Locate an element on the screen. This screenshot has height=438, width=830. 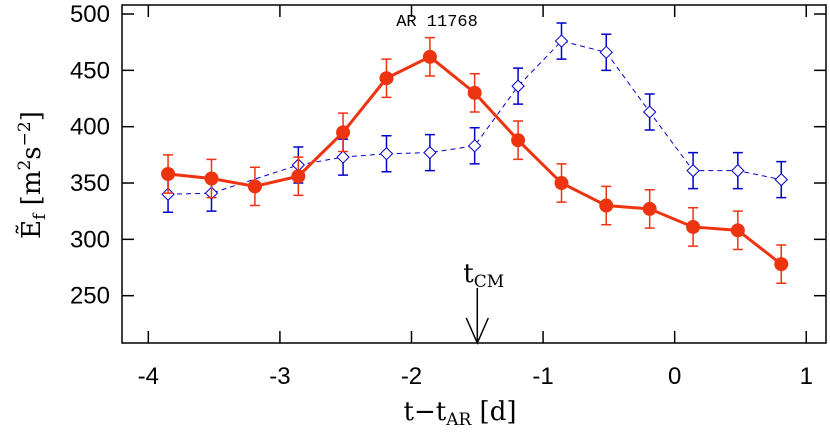
label-part: t is located at coordinates (468, 274).